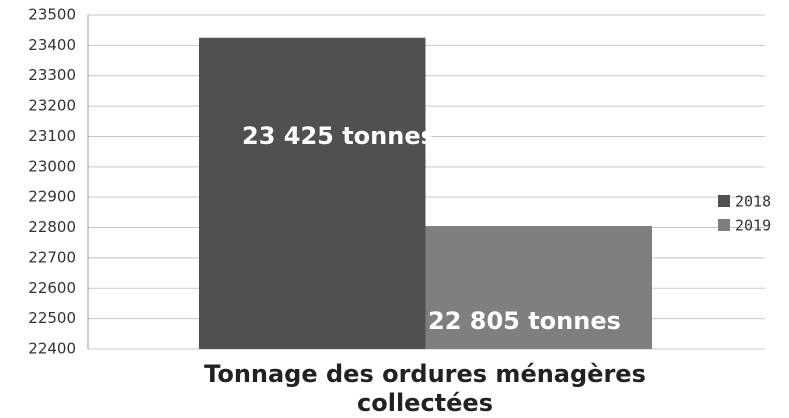  What do you see at coordinates (753, 226) in the screenshot?
I see `legend-label: 2019` at bounding box center [753, 226].